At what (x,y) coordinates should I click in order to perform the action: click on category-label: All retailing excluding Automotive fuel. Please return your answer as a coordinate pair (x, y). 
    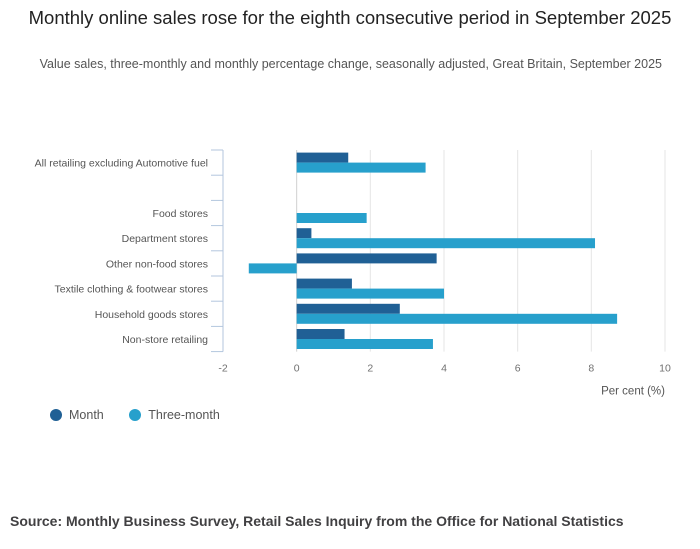
    Looking at the image, I should click on (121, 164).